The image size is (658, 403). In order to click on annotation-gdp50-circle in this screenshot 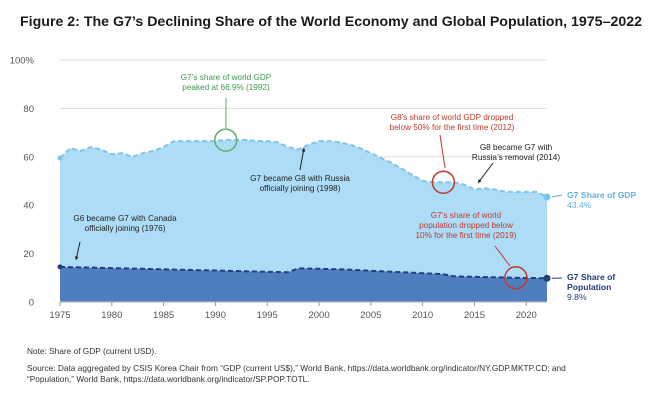, I will do `click(443, 182)`.